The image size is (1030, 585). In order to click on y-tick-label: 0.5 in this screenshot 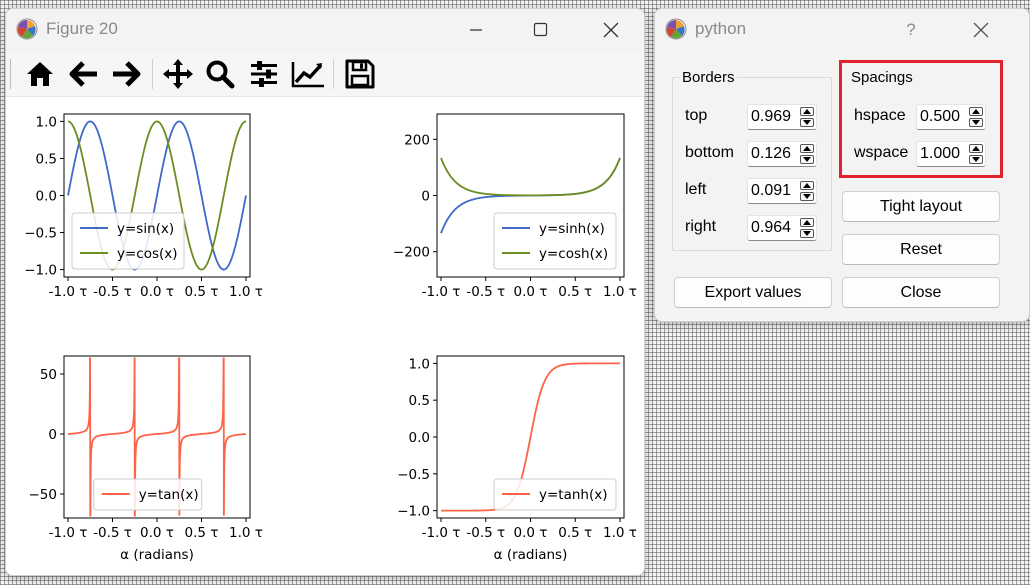, I will do `click(419, 401)`.